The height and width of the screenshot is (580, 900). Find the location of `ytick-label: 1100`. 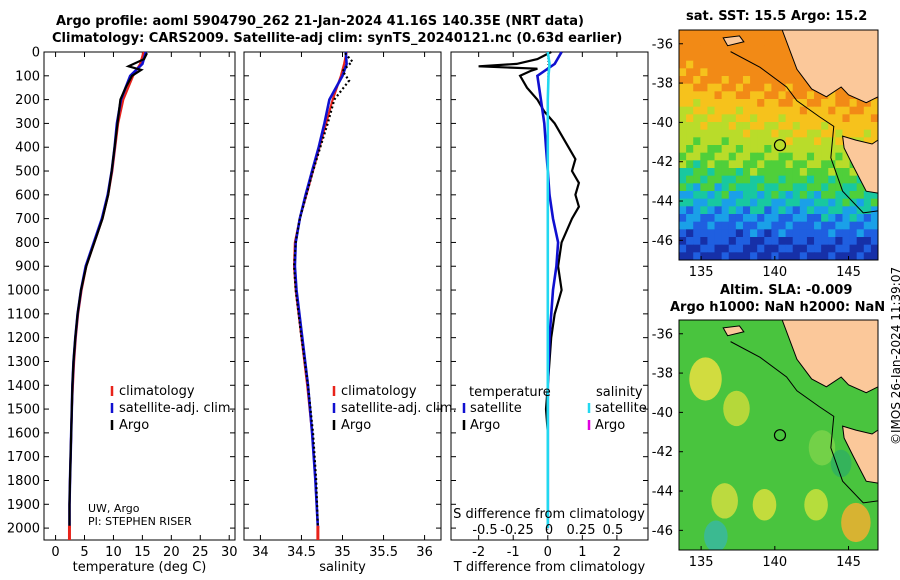

ytick-label: 1100 is located at coordinates (23, 314).